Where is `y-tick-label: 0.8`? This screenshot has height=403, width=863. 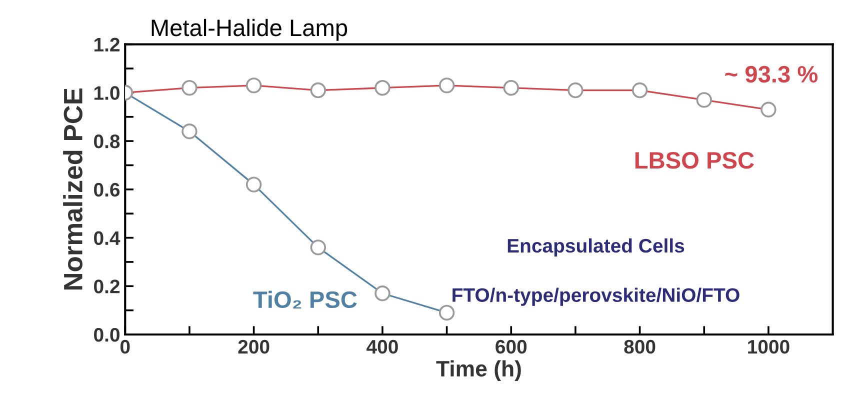 y-tick-label: 0.8 is located at coordinates (107, 141).